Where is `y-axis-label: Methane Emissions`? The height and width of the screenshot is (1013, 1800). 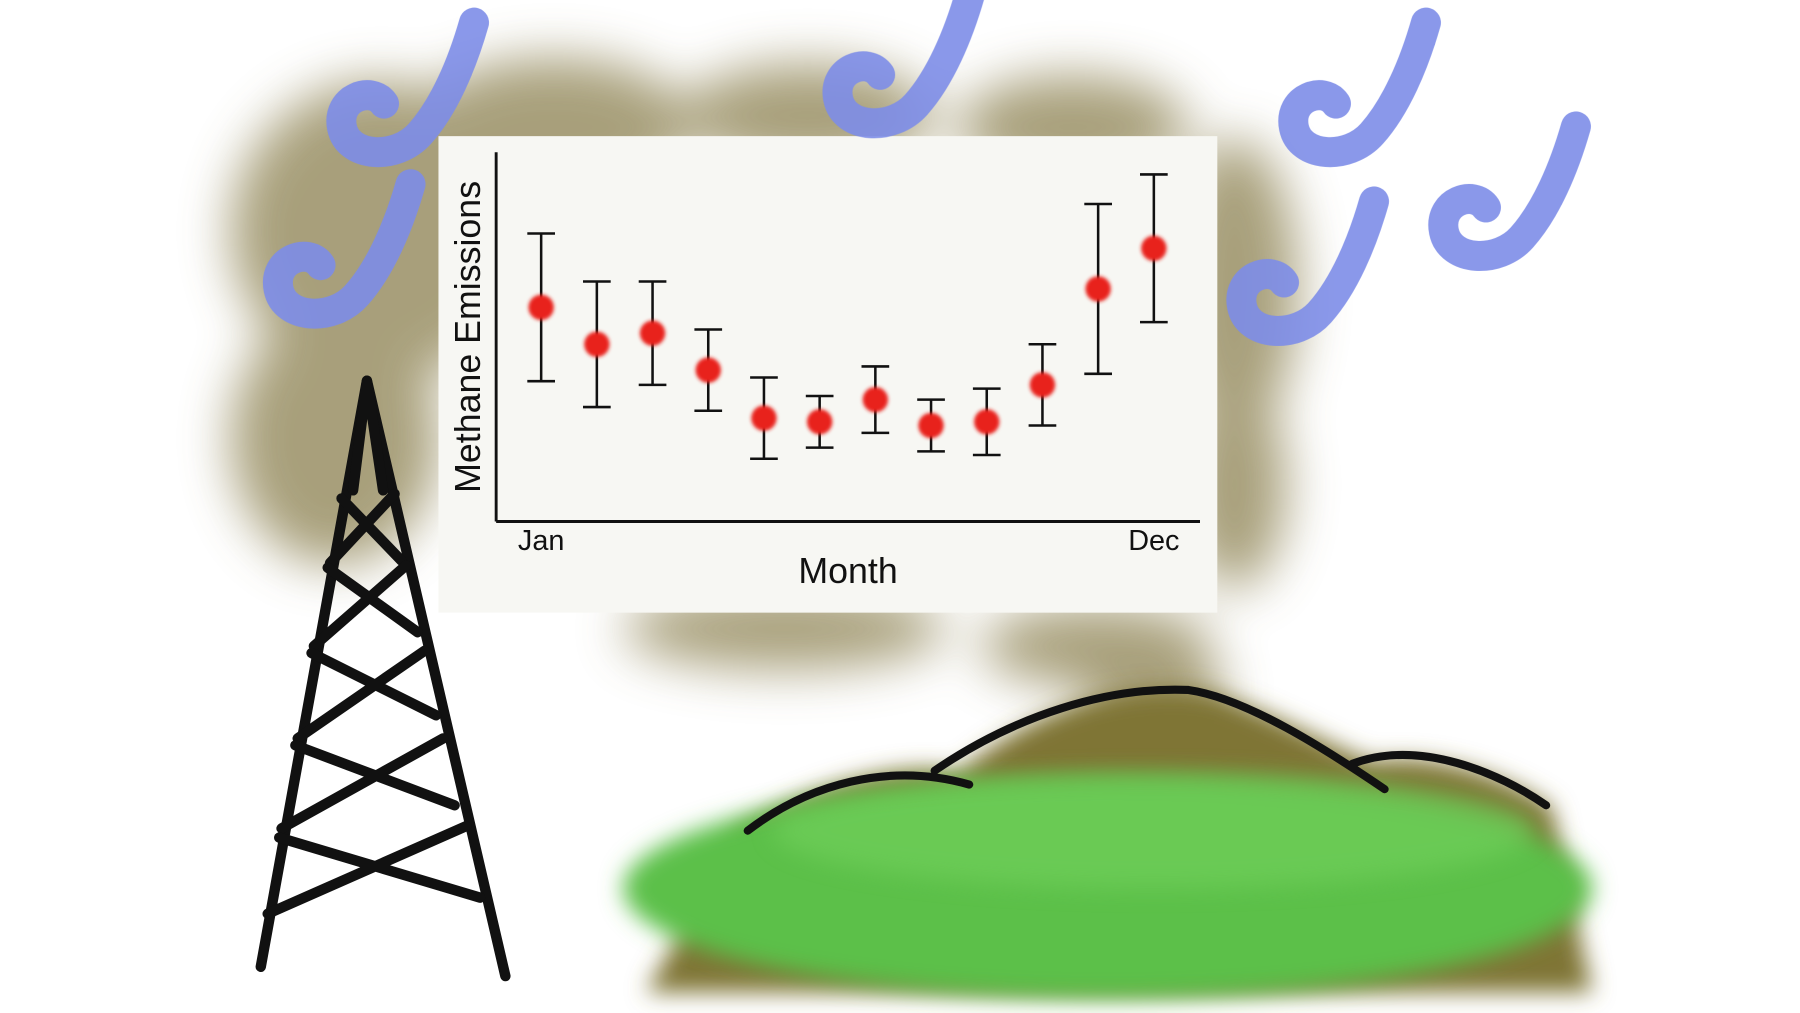 y-axis-label: Methane Emissions is located at coordinates (468, 337).